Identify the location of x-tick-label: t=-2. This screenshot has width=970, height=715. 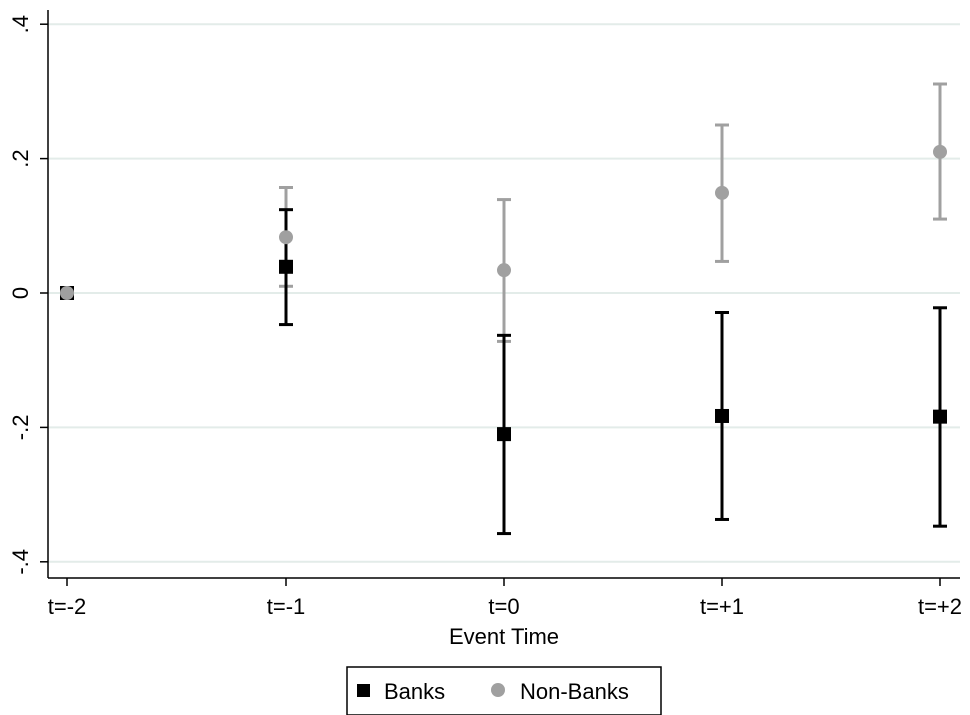
(67, 606).